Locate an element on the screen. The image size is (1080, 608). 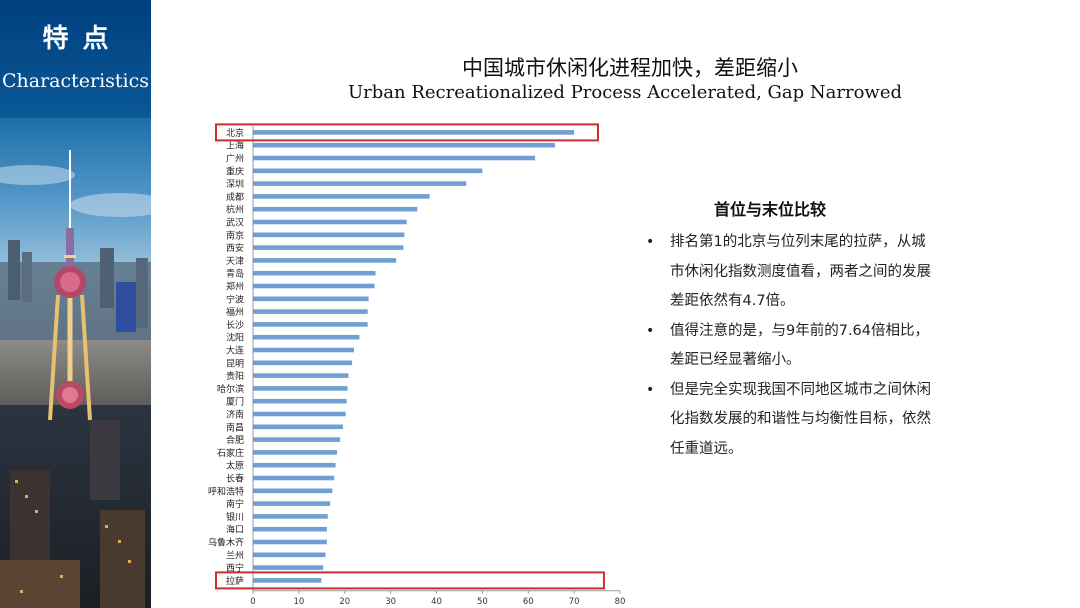
y-tick-label: 杭州 is located at coordinates (235, 210).